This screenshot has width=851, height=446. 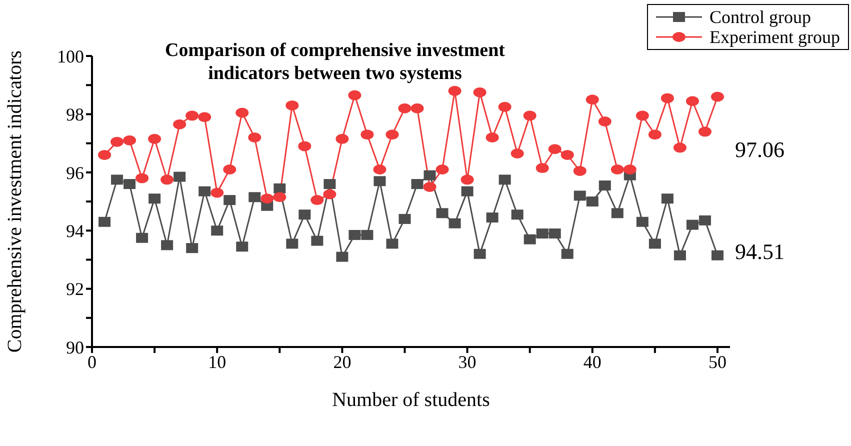 What do you see at coordinates (467, 362) in the screenshot?
I see `x-tick-label: 30` at bounding box center [467, 362].